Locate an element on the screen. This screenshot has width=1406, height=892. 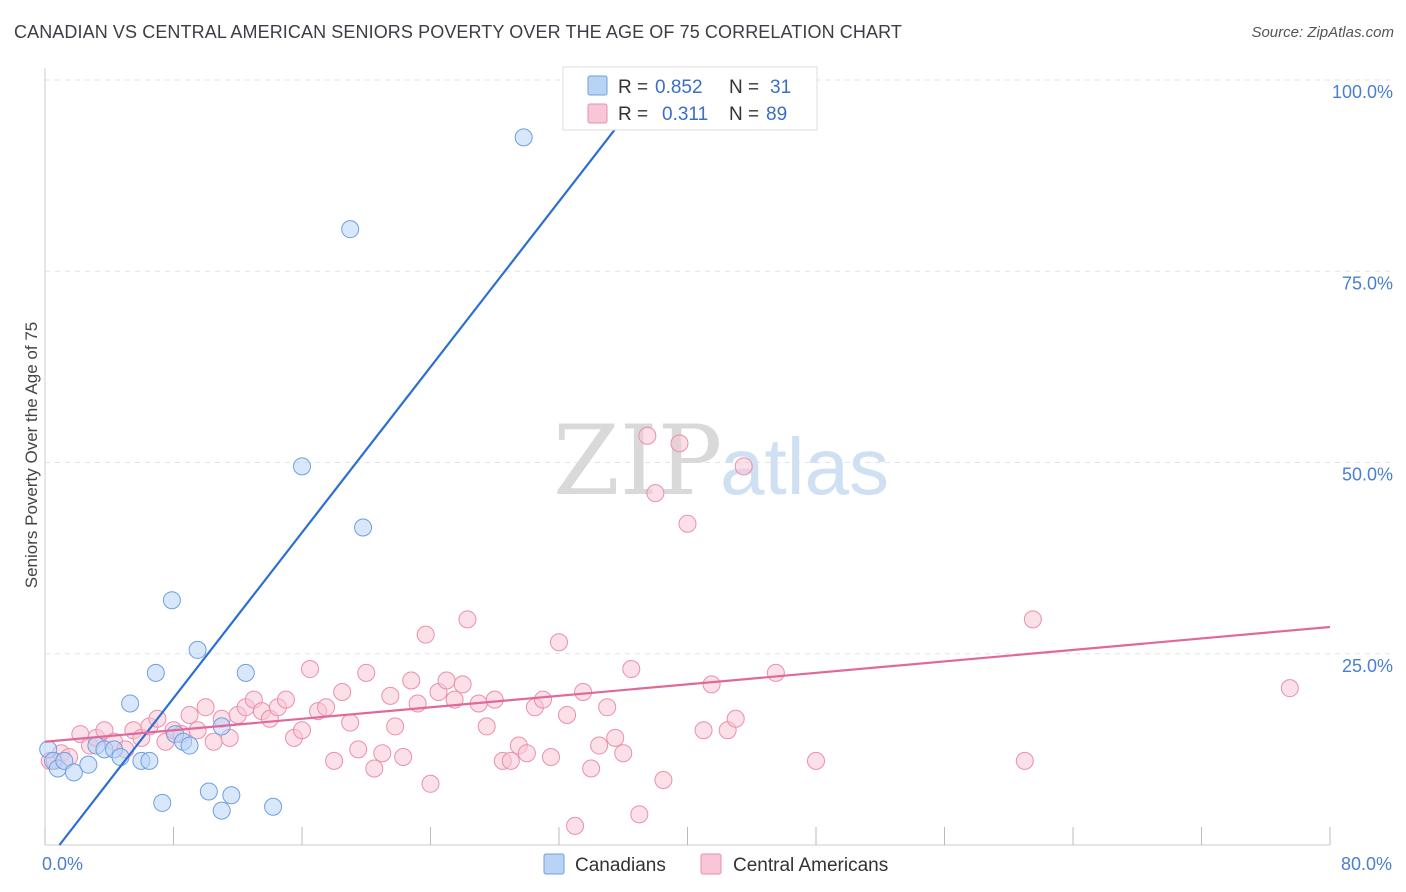
x-tick-label-min: 0.0% is located at coordinates (62, 864).